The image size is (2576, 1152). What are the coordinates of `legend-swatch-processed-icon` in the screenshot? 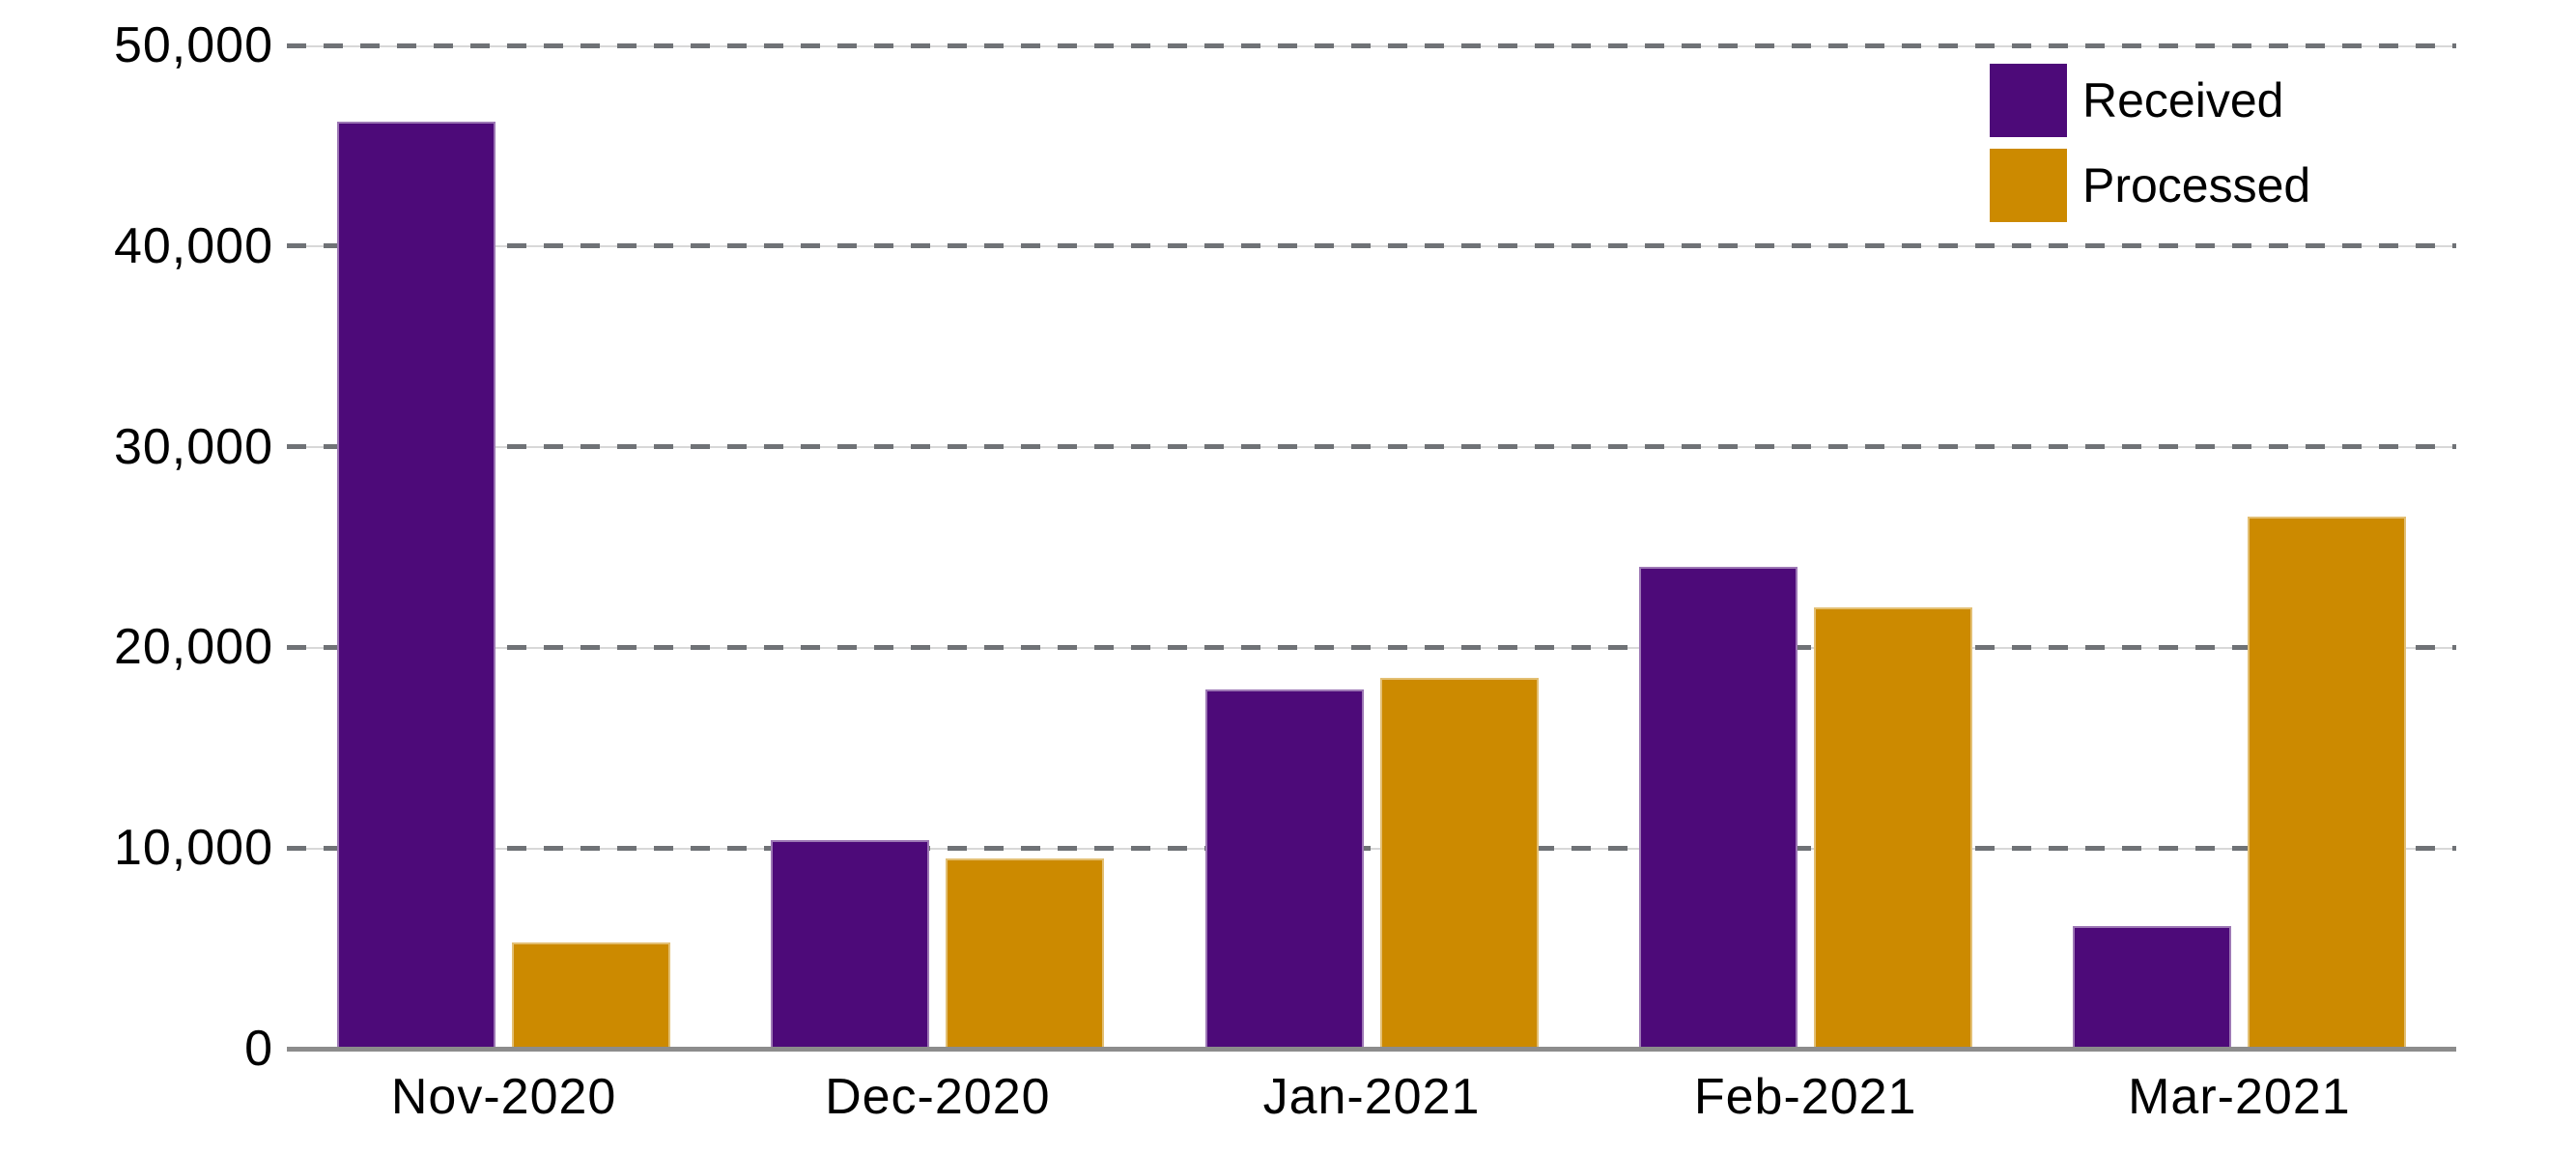 It's located at (2028, 185).